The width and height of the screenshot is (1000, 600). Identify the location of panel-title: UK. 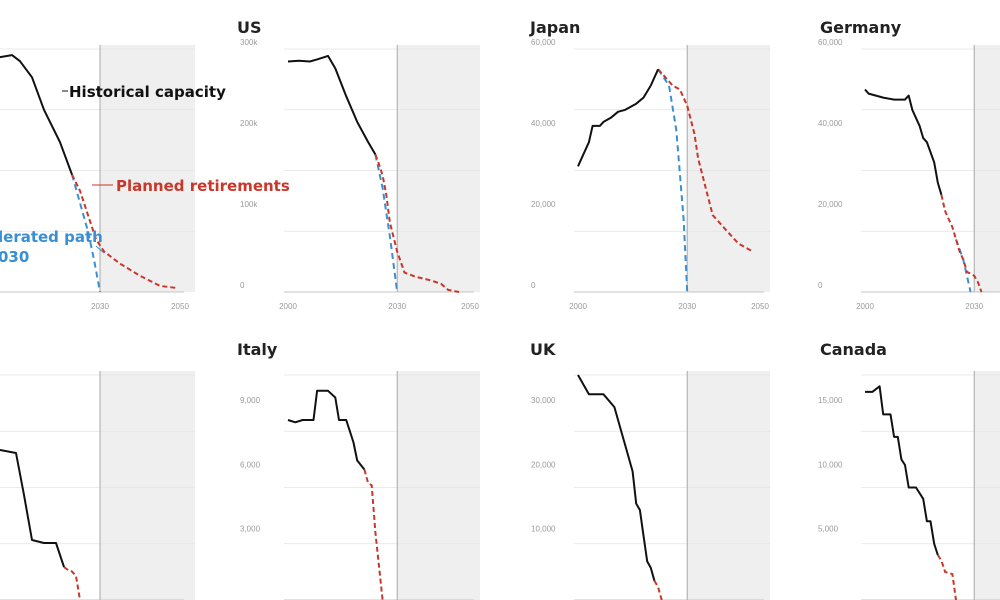
(543, 349).